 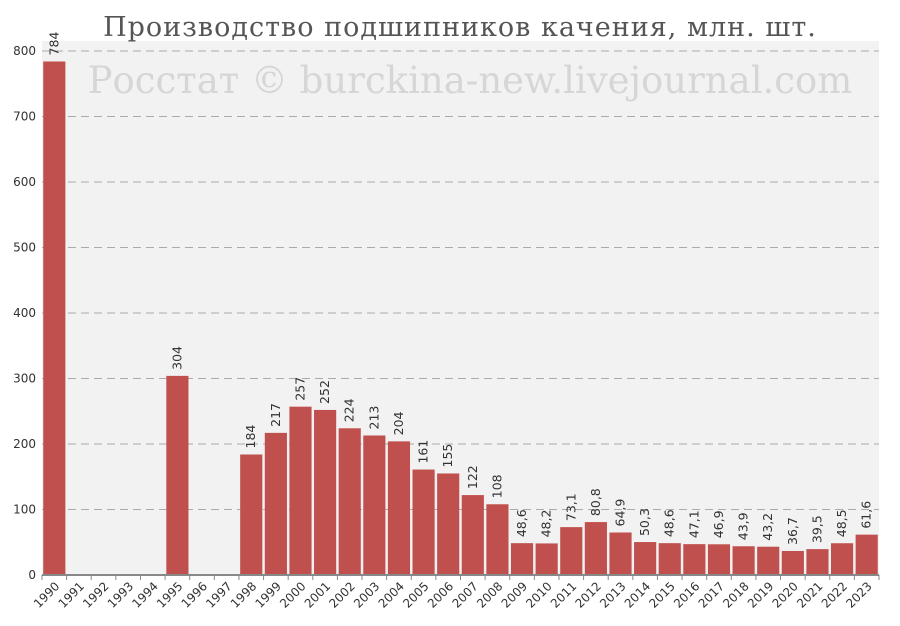 I want to click on bar-2003, so click(x=374, y=505).